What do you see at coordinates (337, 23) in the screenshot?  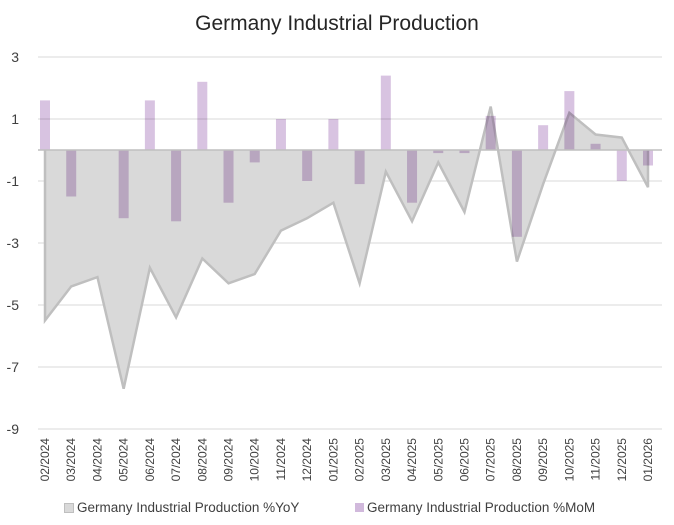 I see `chart-title: Germany Industrial Production` at bounding box center [337, 23].